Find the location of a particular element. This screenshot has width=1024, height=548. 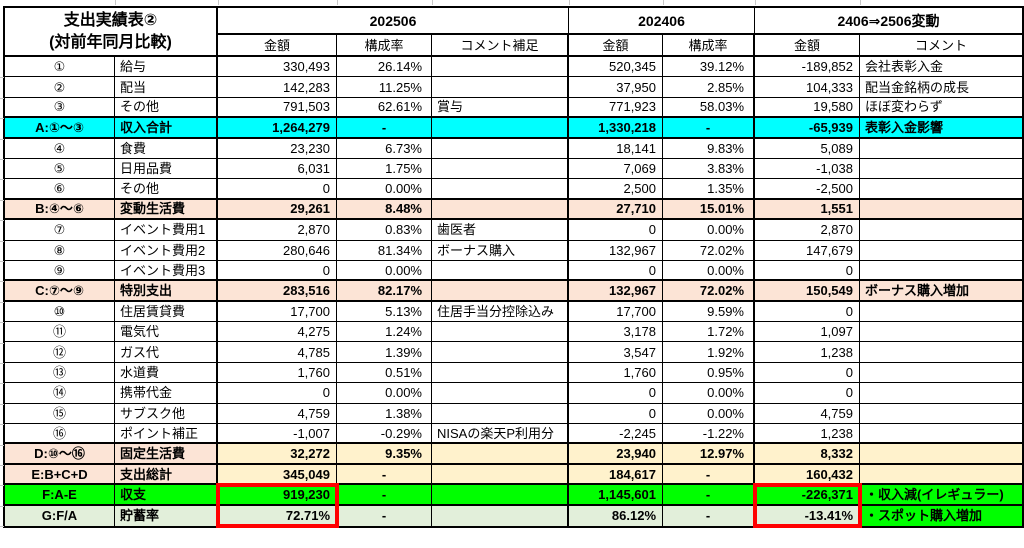

cell-row3-ratio-2406: 58.03% is located at coordinates (709, 108).